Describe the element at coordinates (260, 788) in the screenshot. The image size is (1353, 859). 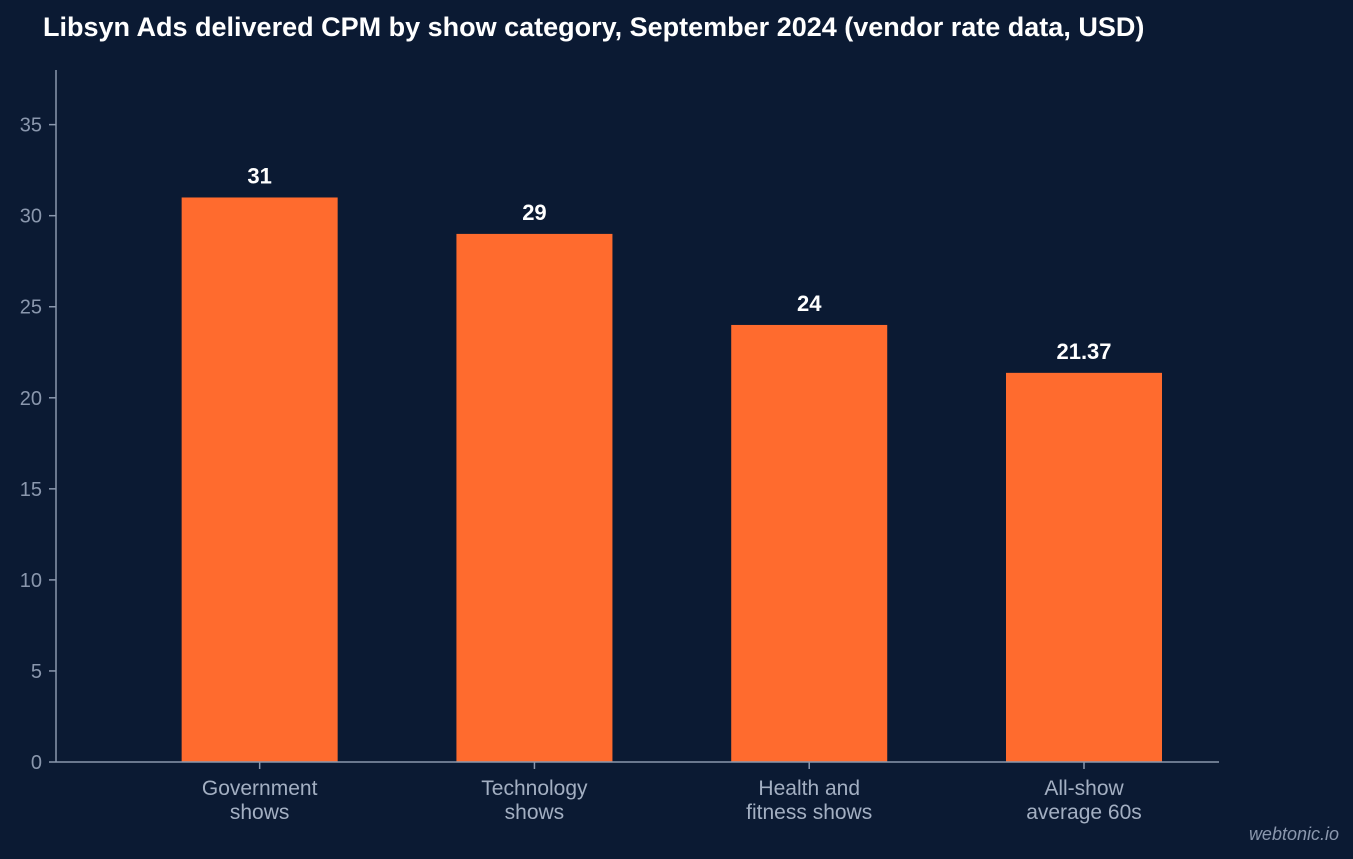
I see `x-category-label: Government` at that location.